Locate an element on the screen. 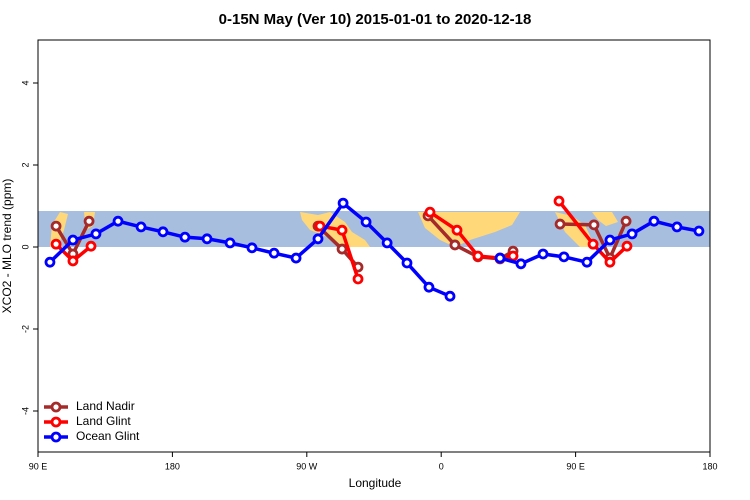 The width and height of the screenshot is (750, 500). x-axis-label: Longitude is located at coordinates (375, 483).